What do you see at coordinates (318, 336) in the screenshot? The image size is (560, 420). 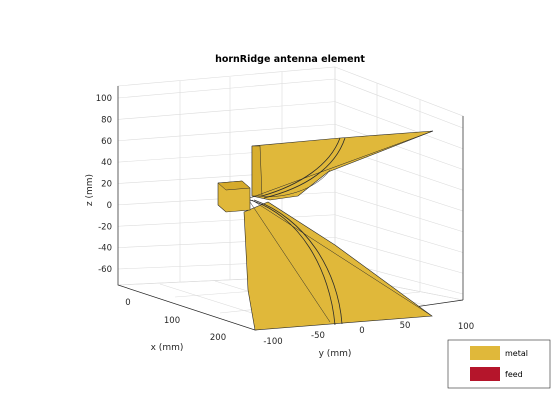 I see `y-tick-label: -50` at bounding box center [318, 336].